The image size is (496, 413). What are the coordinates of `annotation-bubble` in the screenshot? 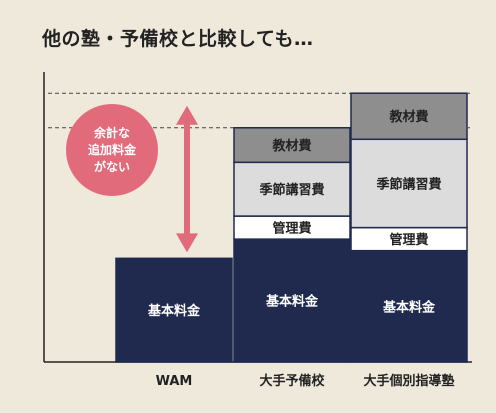 It's located at (112, 150).